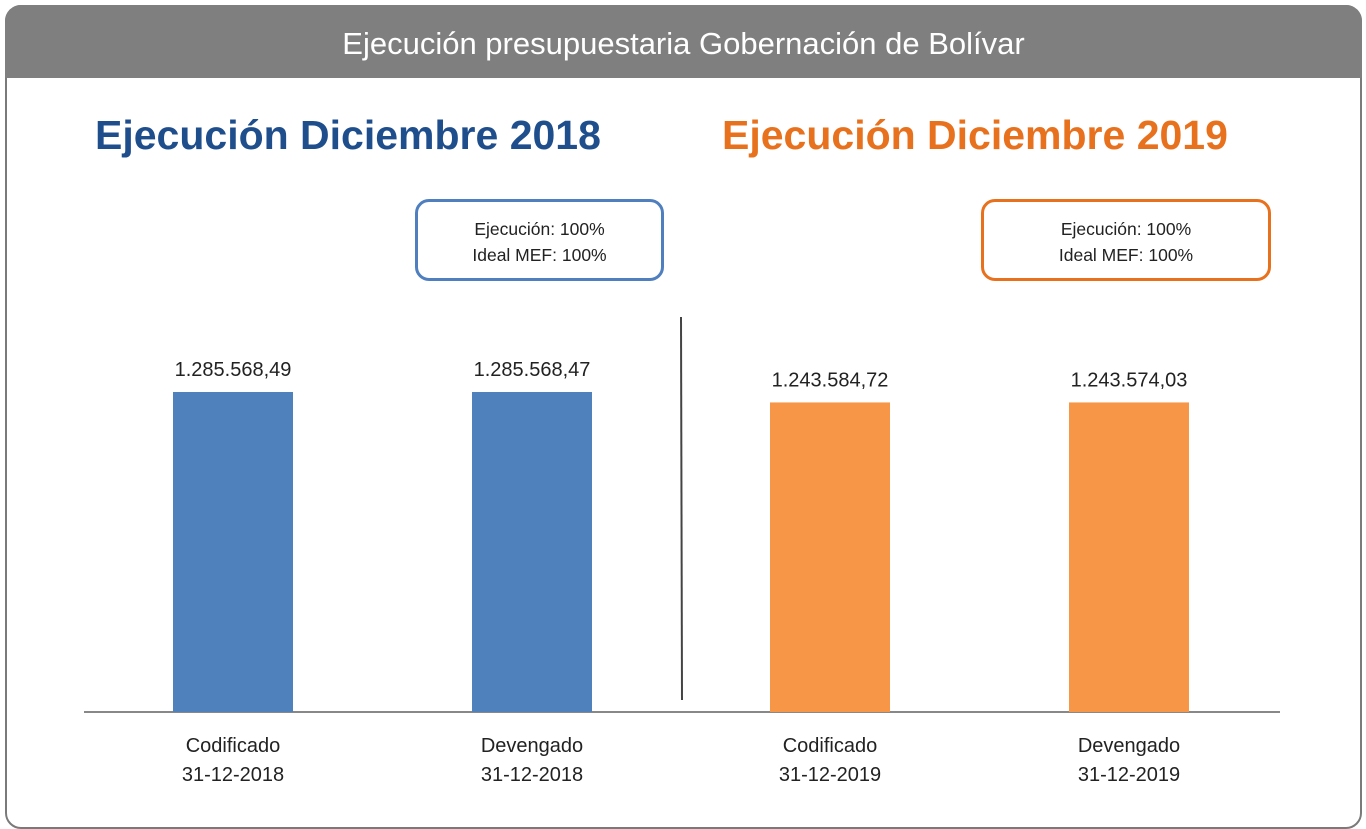 This screenshot has height=829, width=1366. Describe the element at coordinates (975, 135) in the screenshot. I see `section-title-2019: Ejecución Diciembre 2019` at that location.